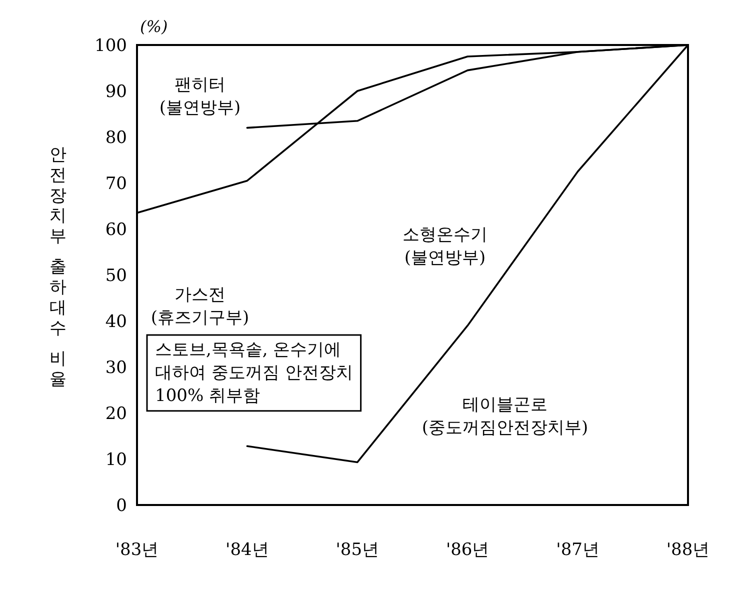  What do you see at coordinates (247, 550) in the screenshot?
I see `x-tick-label: '84년` at bounding box center [247, 550].